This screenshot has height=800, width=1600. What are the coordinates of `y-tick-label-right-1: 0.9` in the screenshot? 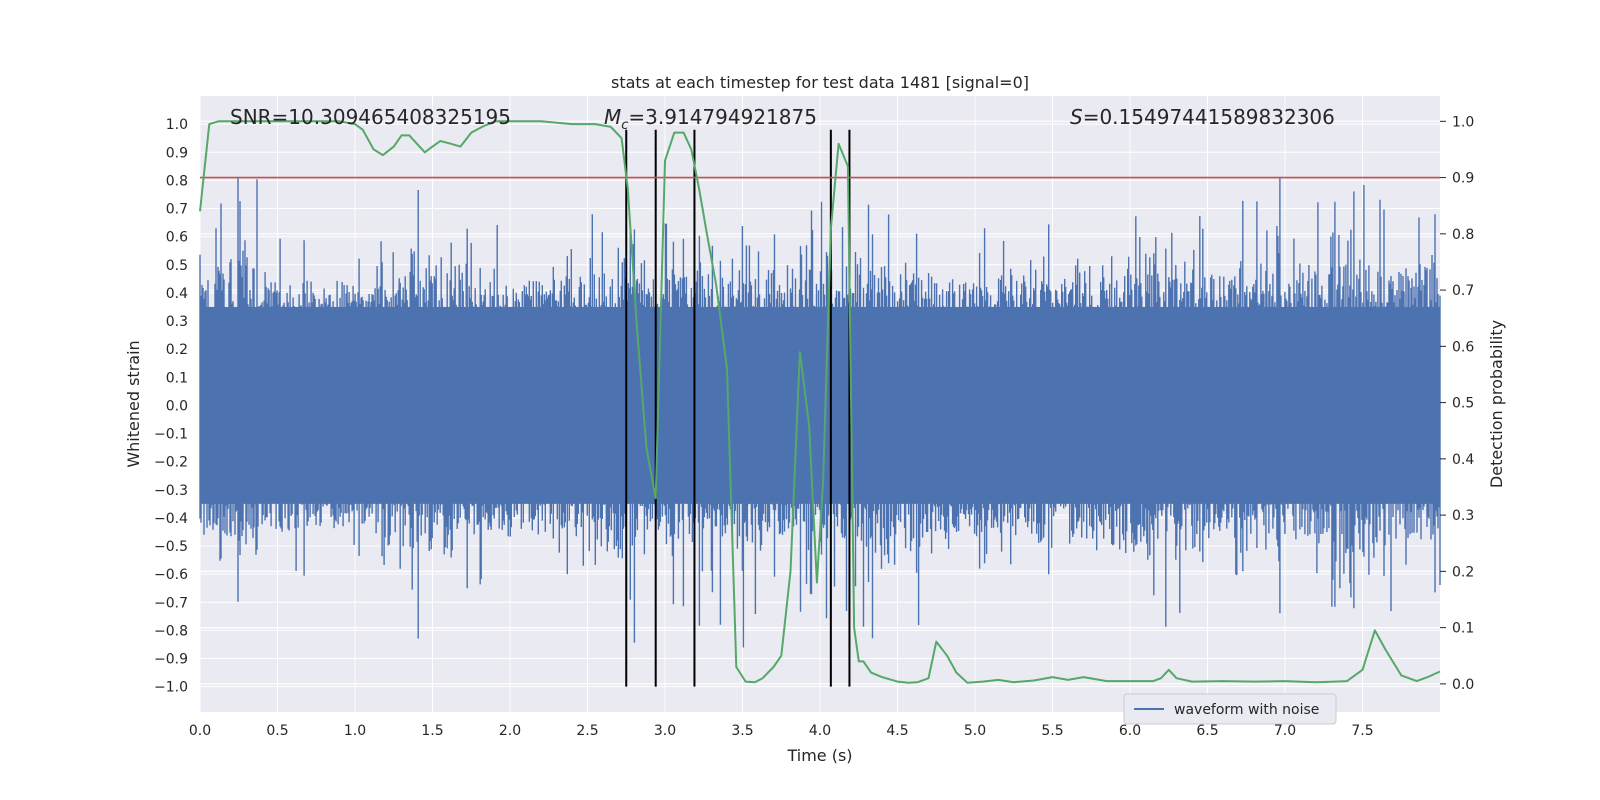 It's located at (1463, 179).